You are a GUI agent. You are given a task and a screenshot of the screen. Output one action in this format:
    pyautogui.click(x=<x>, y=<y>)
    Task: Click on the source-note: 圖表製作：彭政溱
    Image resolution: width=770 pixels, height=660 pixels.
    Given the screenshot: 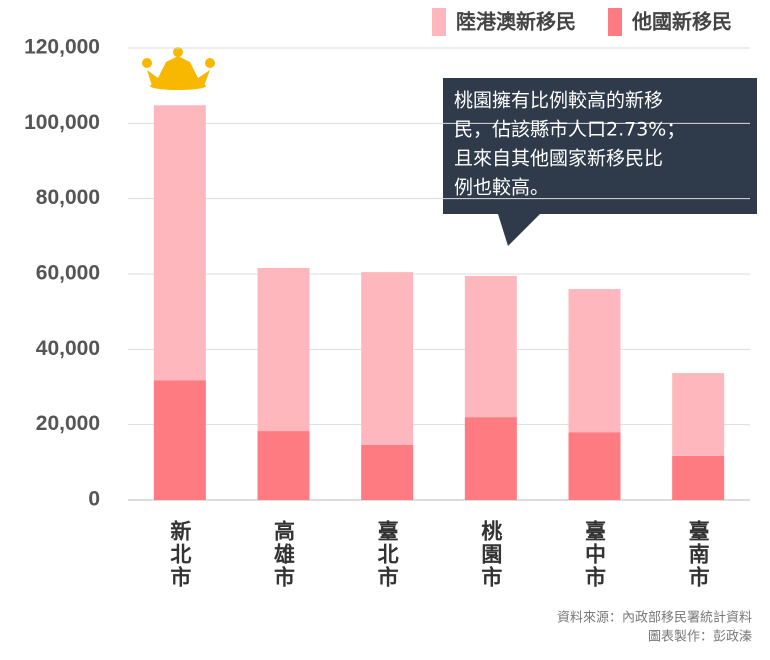 What is the action you would take?
    pyautogui.click(x=700, y=637)
    